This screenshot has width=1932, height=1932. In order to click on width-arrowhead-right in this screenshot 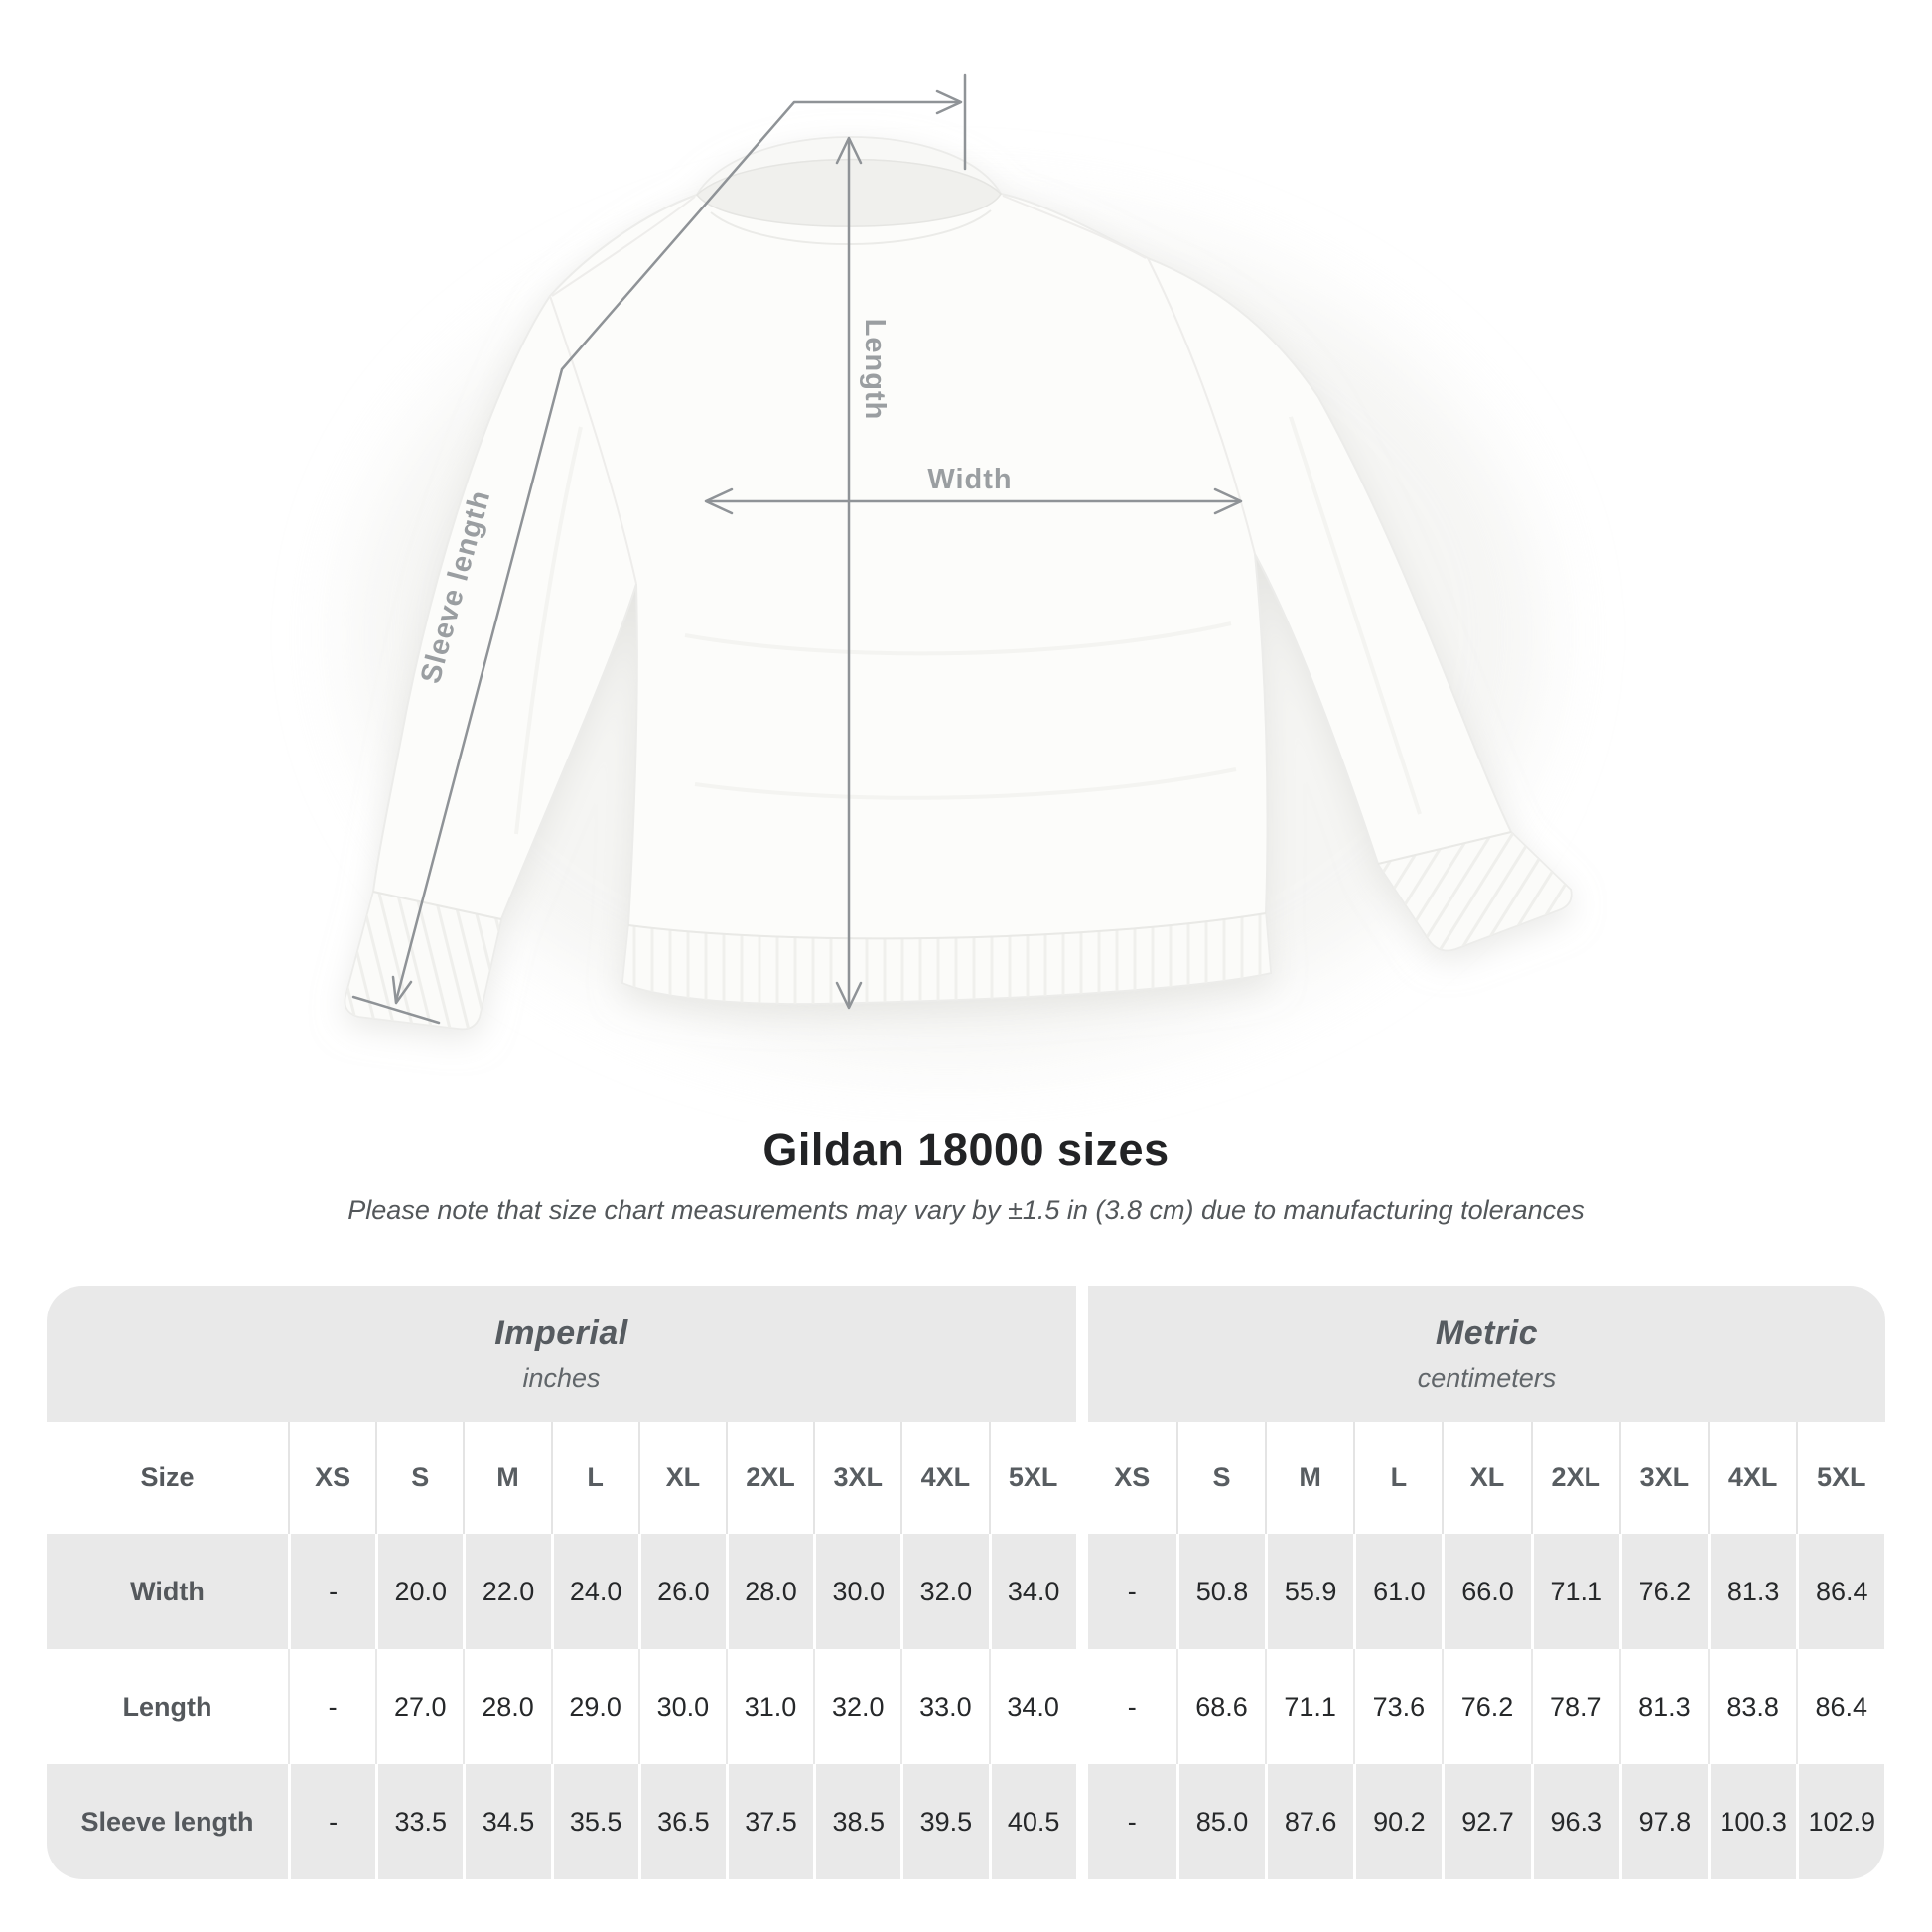, I will do `click(1228, 501)`.